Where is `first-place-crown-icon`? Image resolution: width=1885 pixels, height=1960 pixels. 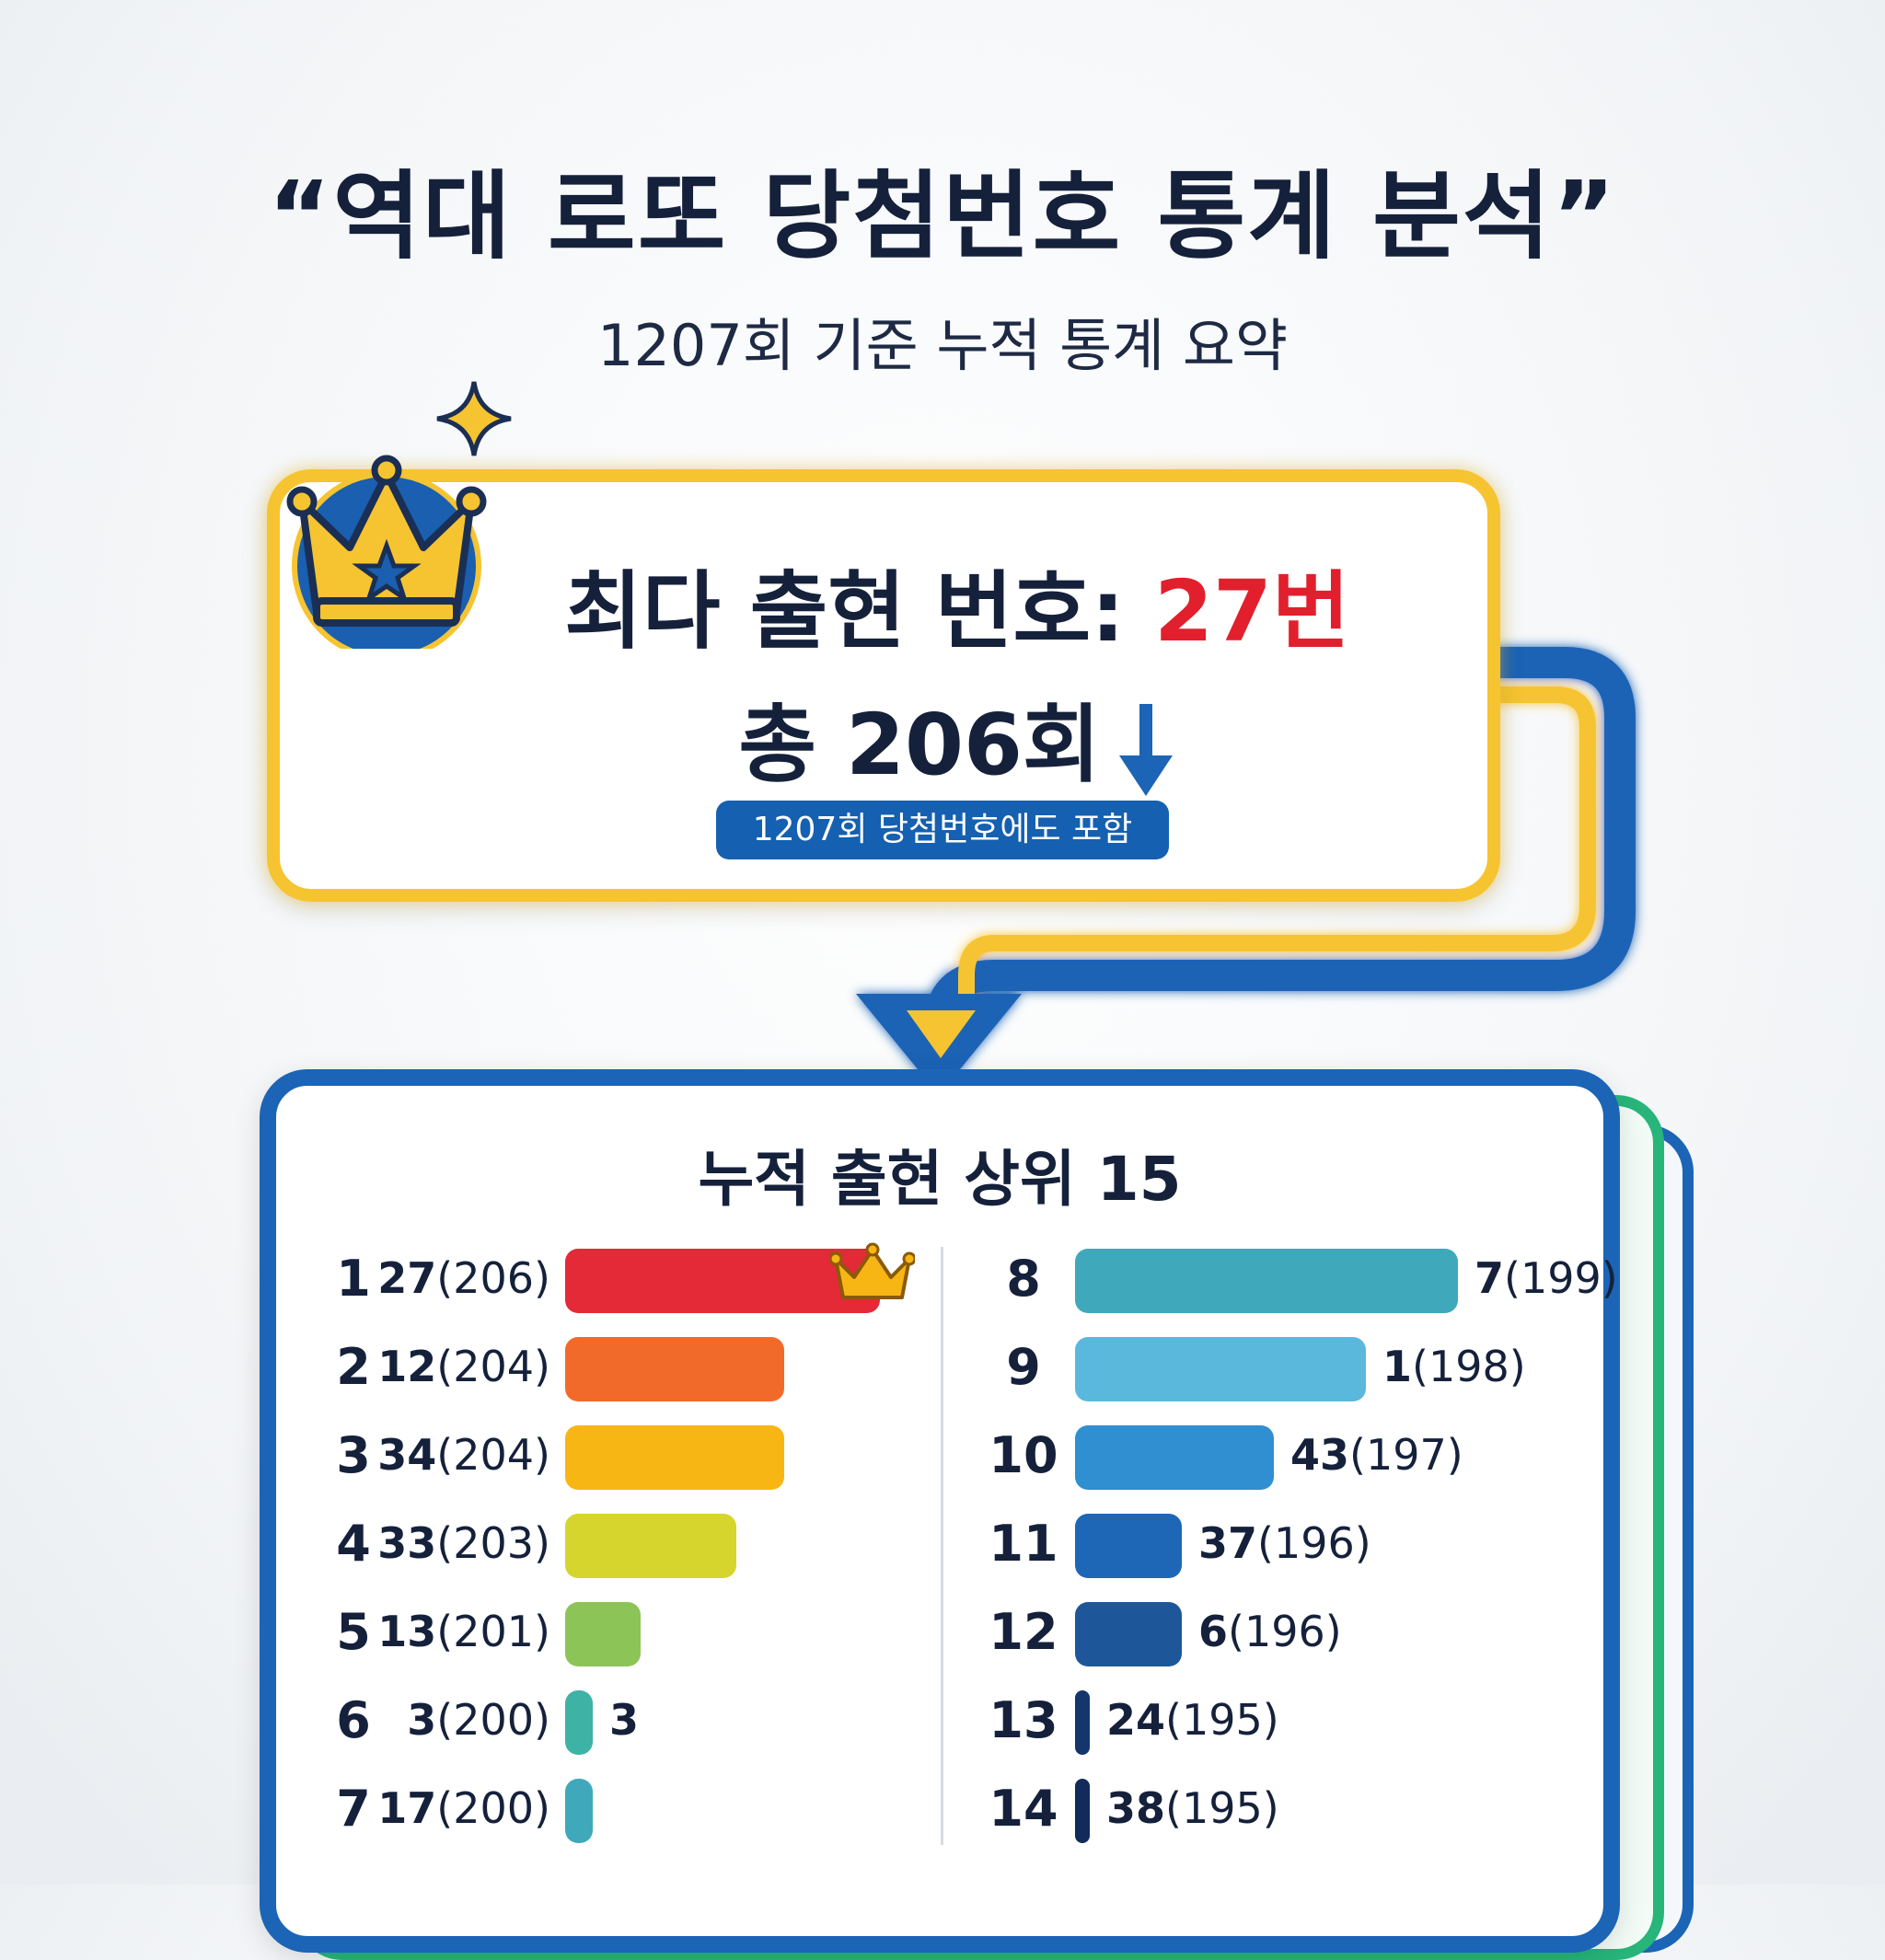 first-place-crown-icon is located at coordinates (872, 1270).